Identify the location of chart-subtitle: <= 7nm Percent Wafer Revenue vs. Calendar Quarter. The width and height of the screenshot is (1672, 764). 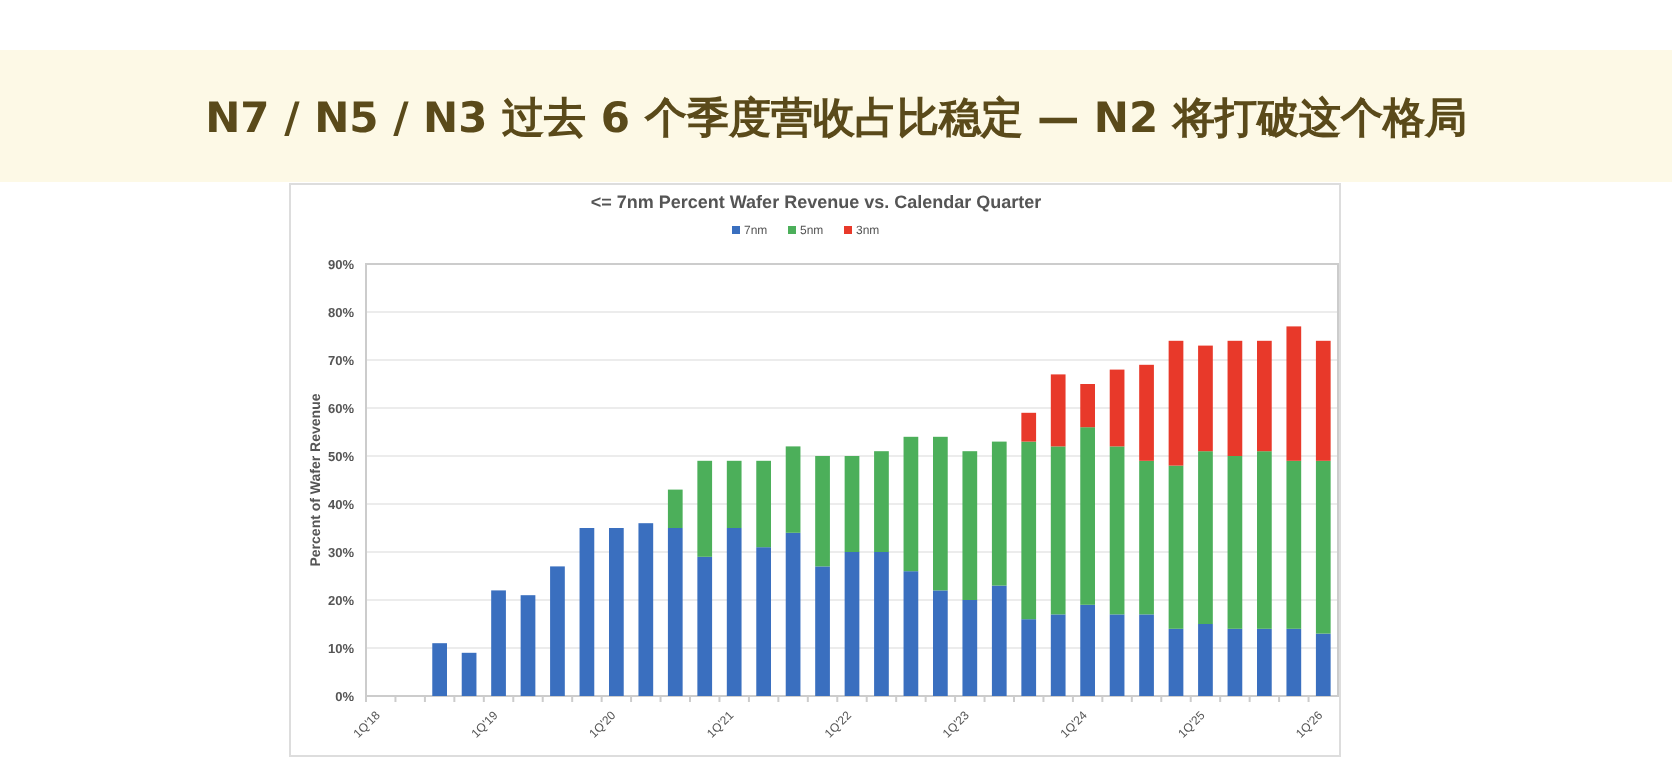
(816, 202).